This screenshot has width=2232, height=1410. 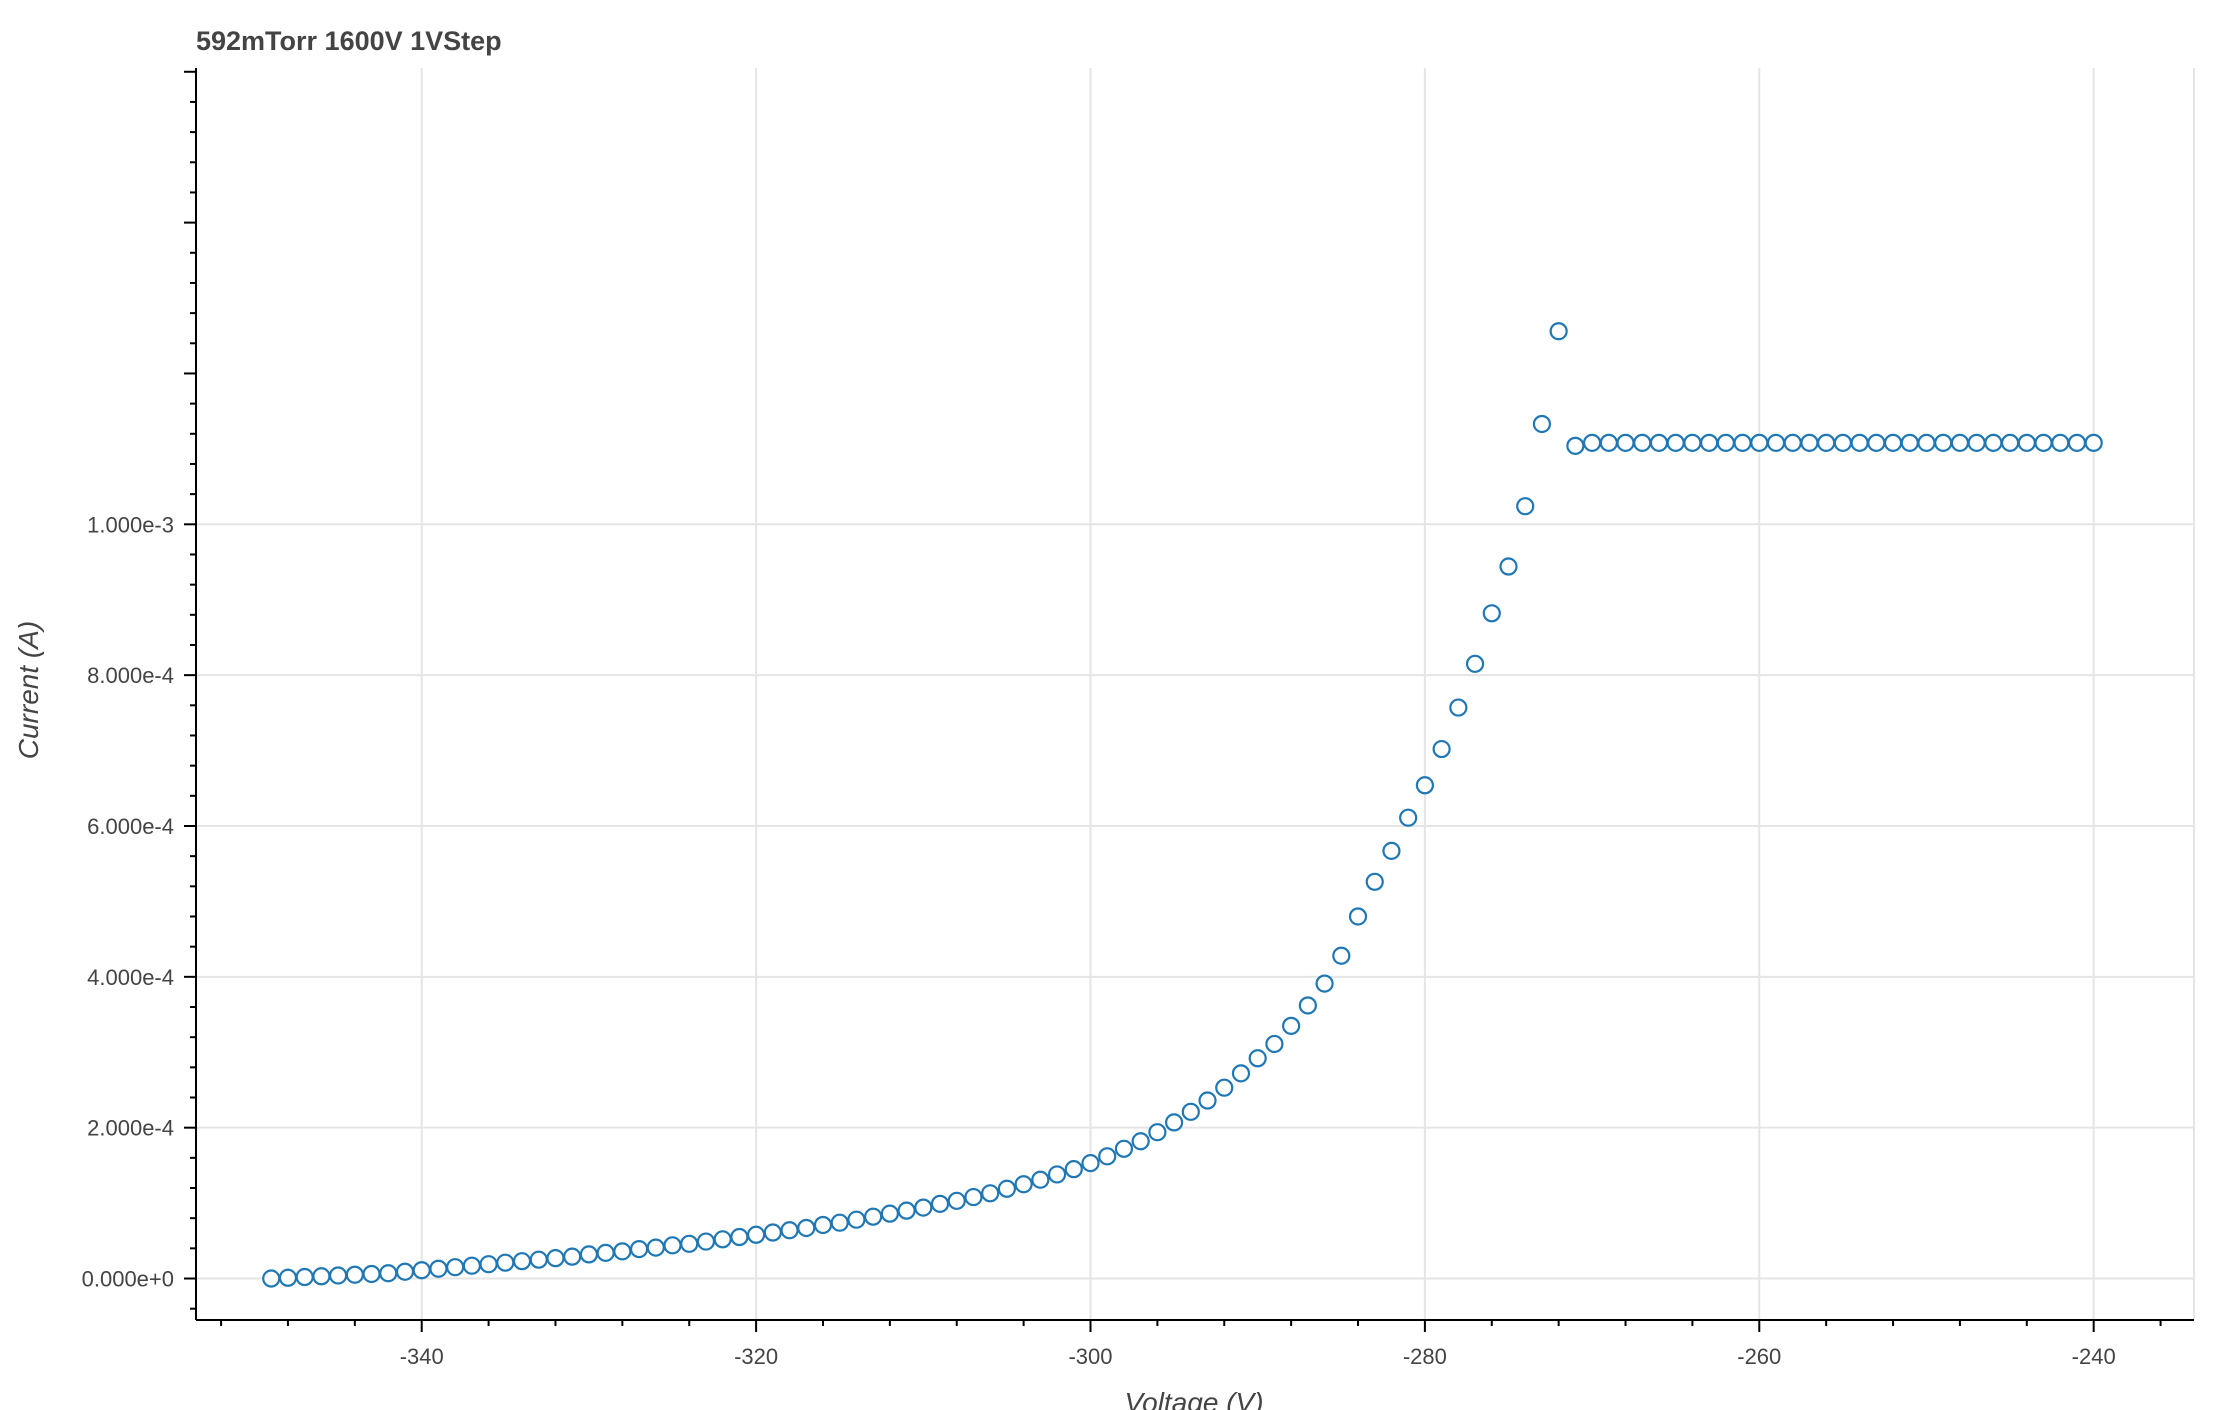 What do you see at coordinates (130, 826) in the screenshot?
I see `y-tick-label: 6.000e-4` at bounding box center [130, 826].